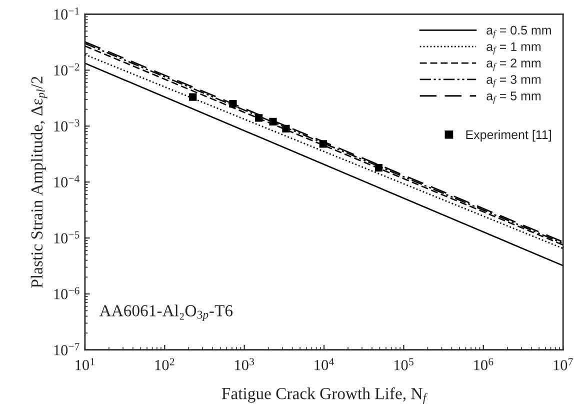 Image resolution: width=574 pixels, height=418 pixels. I want to click on legend-label: a$_{f}$ = 5 mm, so click(513, 98).